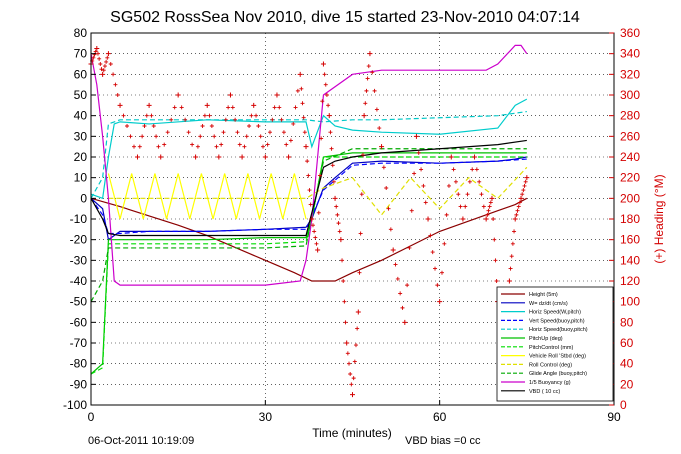  I want to click on legend-entry: Height (5m), so click(543, 295).